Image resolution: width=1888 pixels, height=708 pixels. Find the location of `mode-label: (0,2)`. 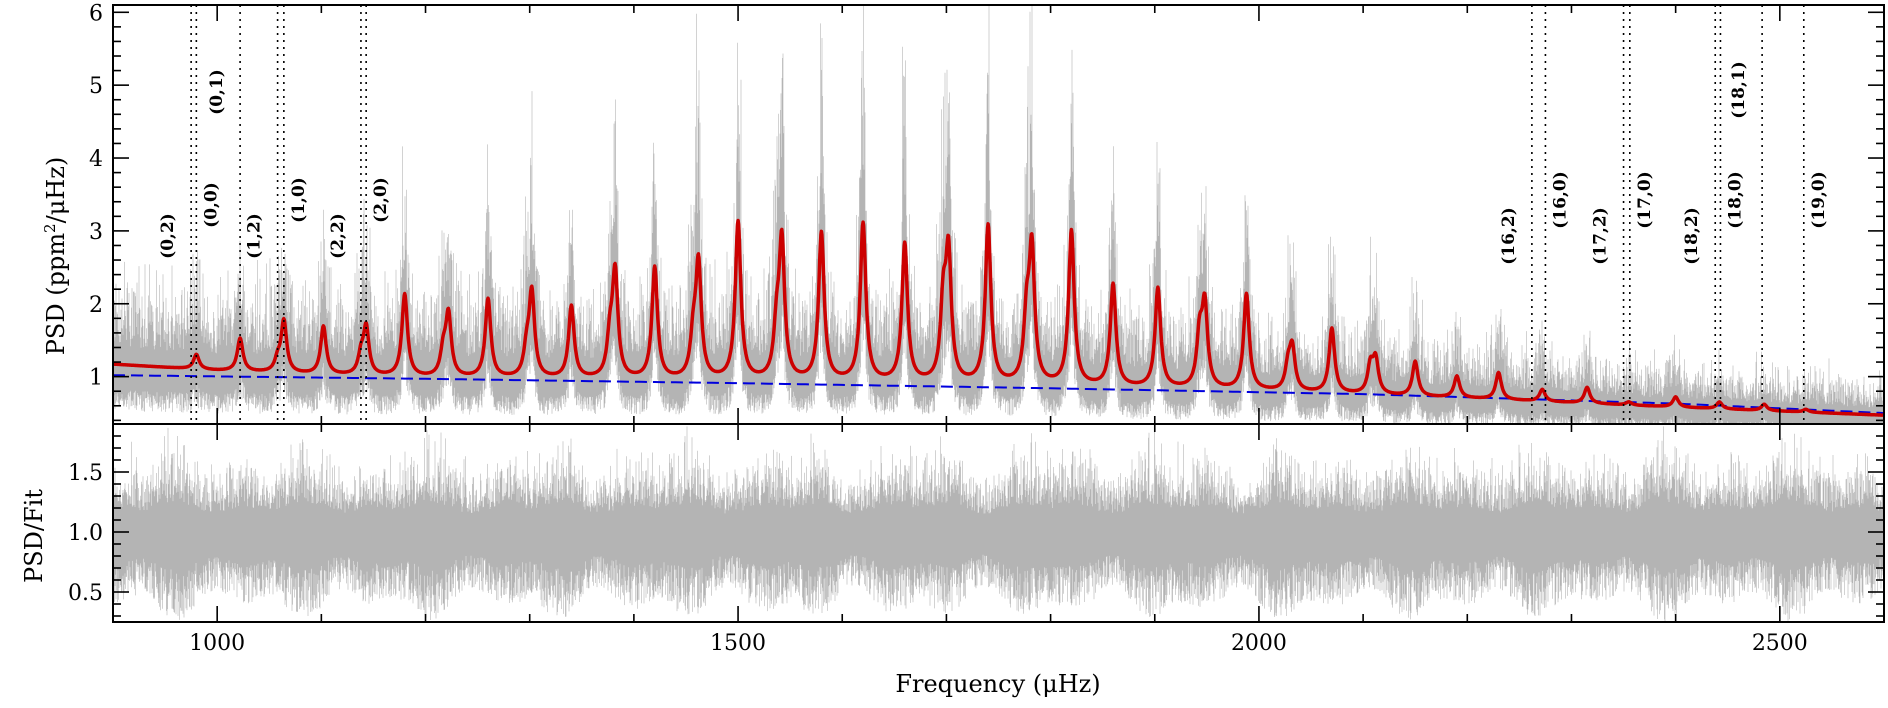

mode-label: (0,2) is located at coordinates (168, 236).